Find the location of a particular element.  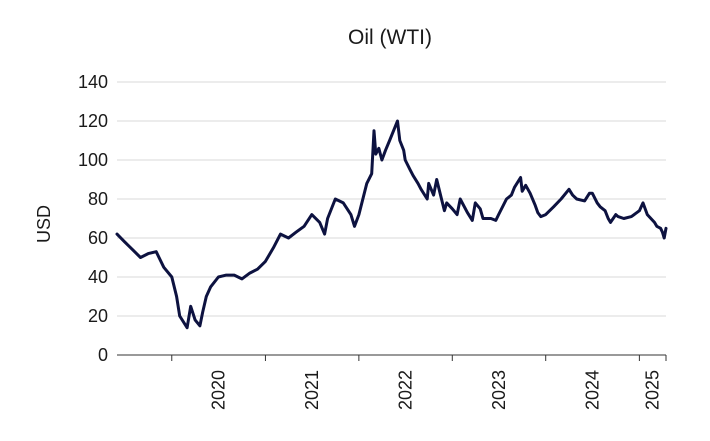

y-axis-label: USD is located at coordinates (44, 224).